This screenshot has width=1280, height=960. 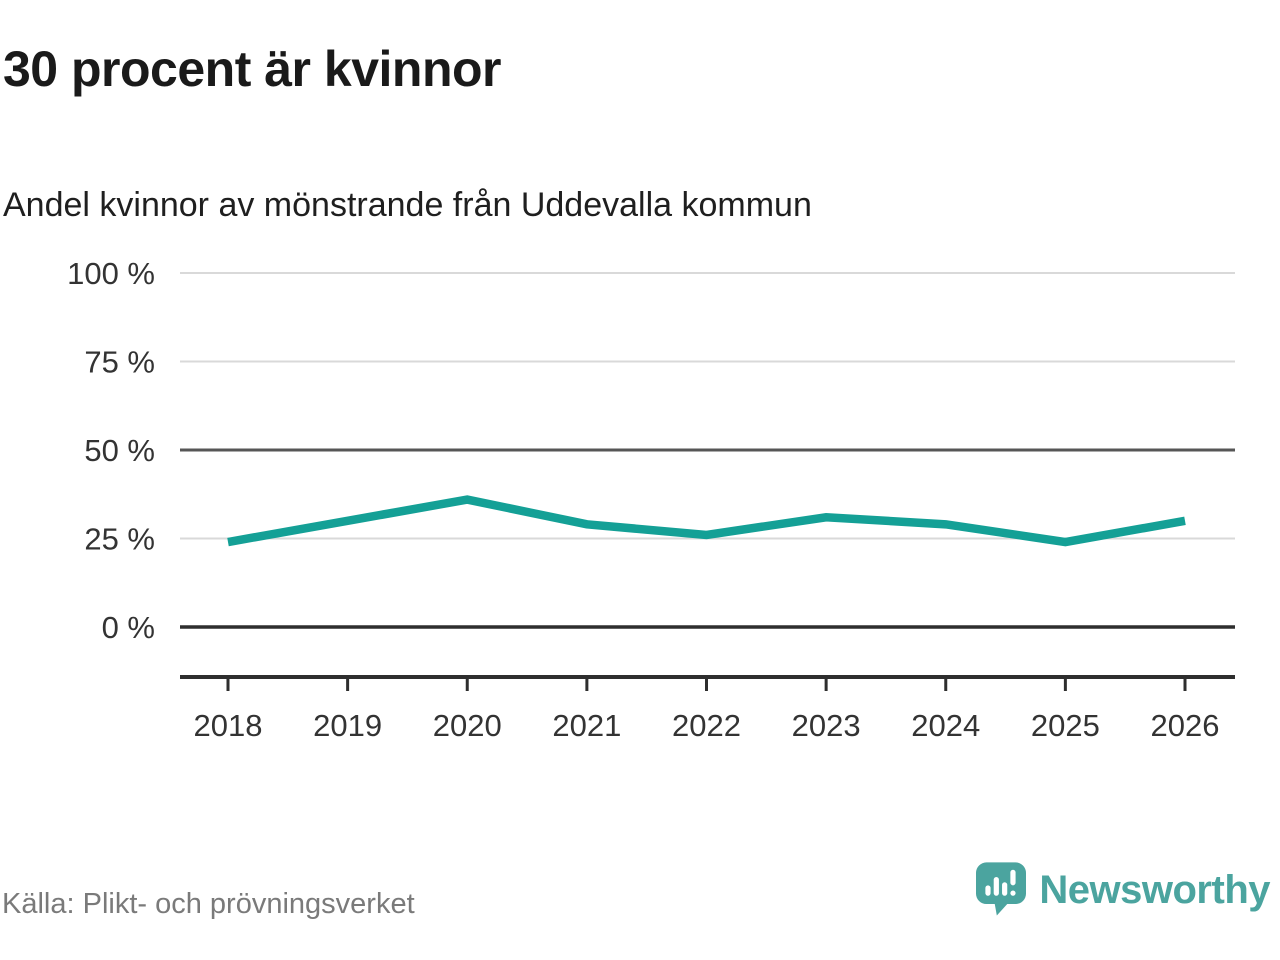 I want to click on newsworthy-wordmark: Newsworthy, so click(x=1154, y=889).